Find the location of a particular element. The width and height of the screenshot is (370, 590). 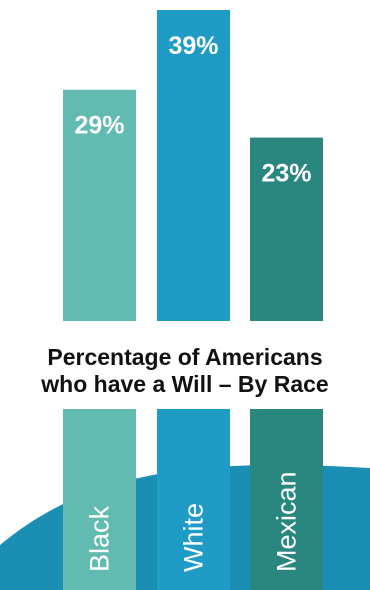

bar-white-label-band is located at coordinates (193, 499).